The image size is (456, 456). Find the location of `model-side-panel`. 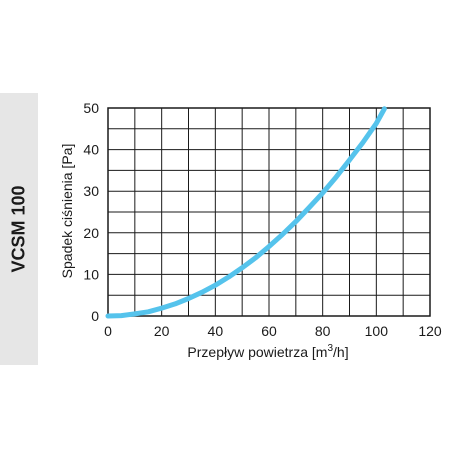

model-side-panel is located at coordinates (19, 229).